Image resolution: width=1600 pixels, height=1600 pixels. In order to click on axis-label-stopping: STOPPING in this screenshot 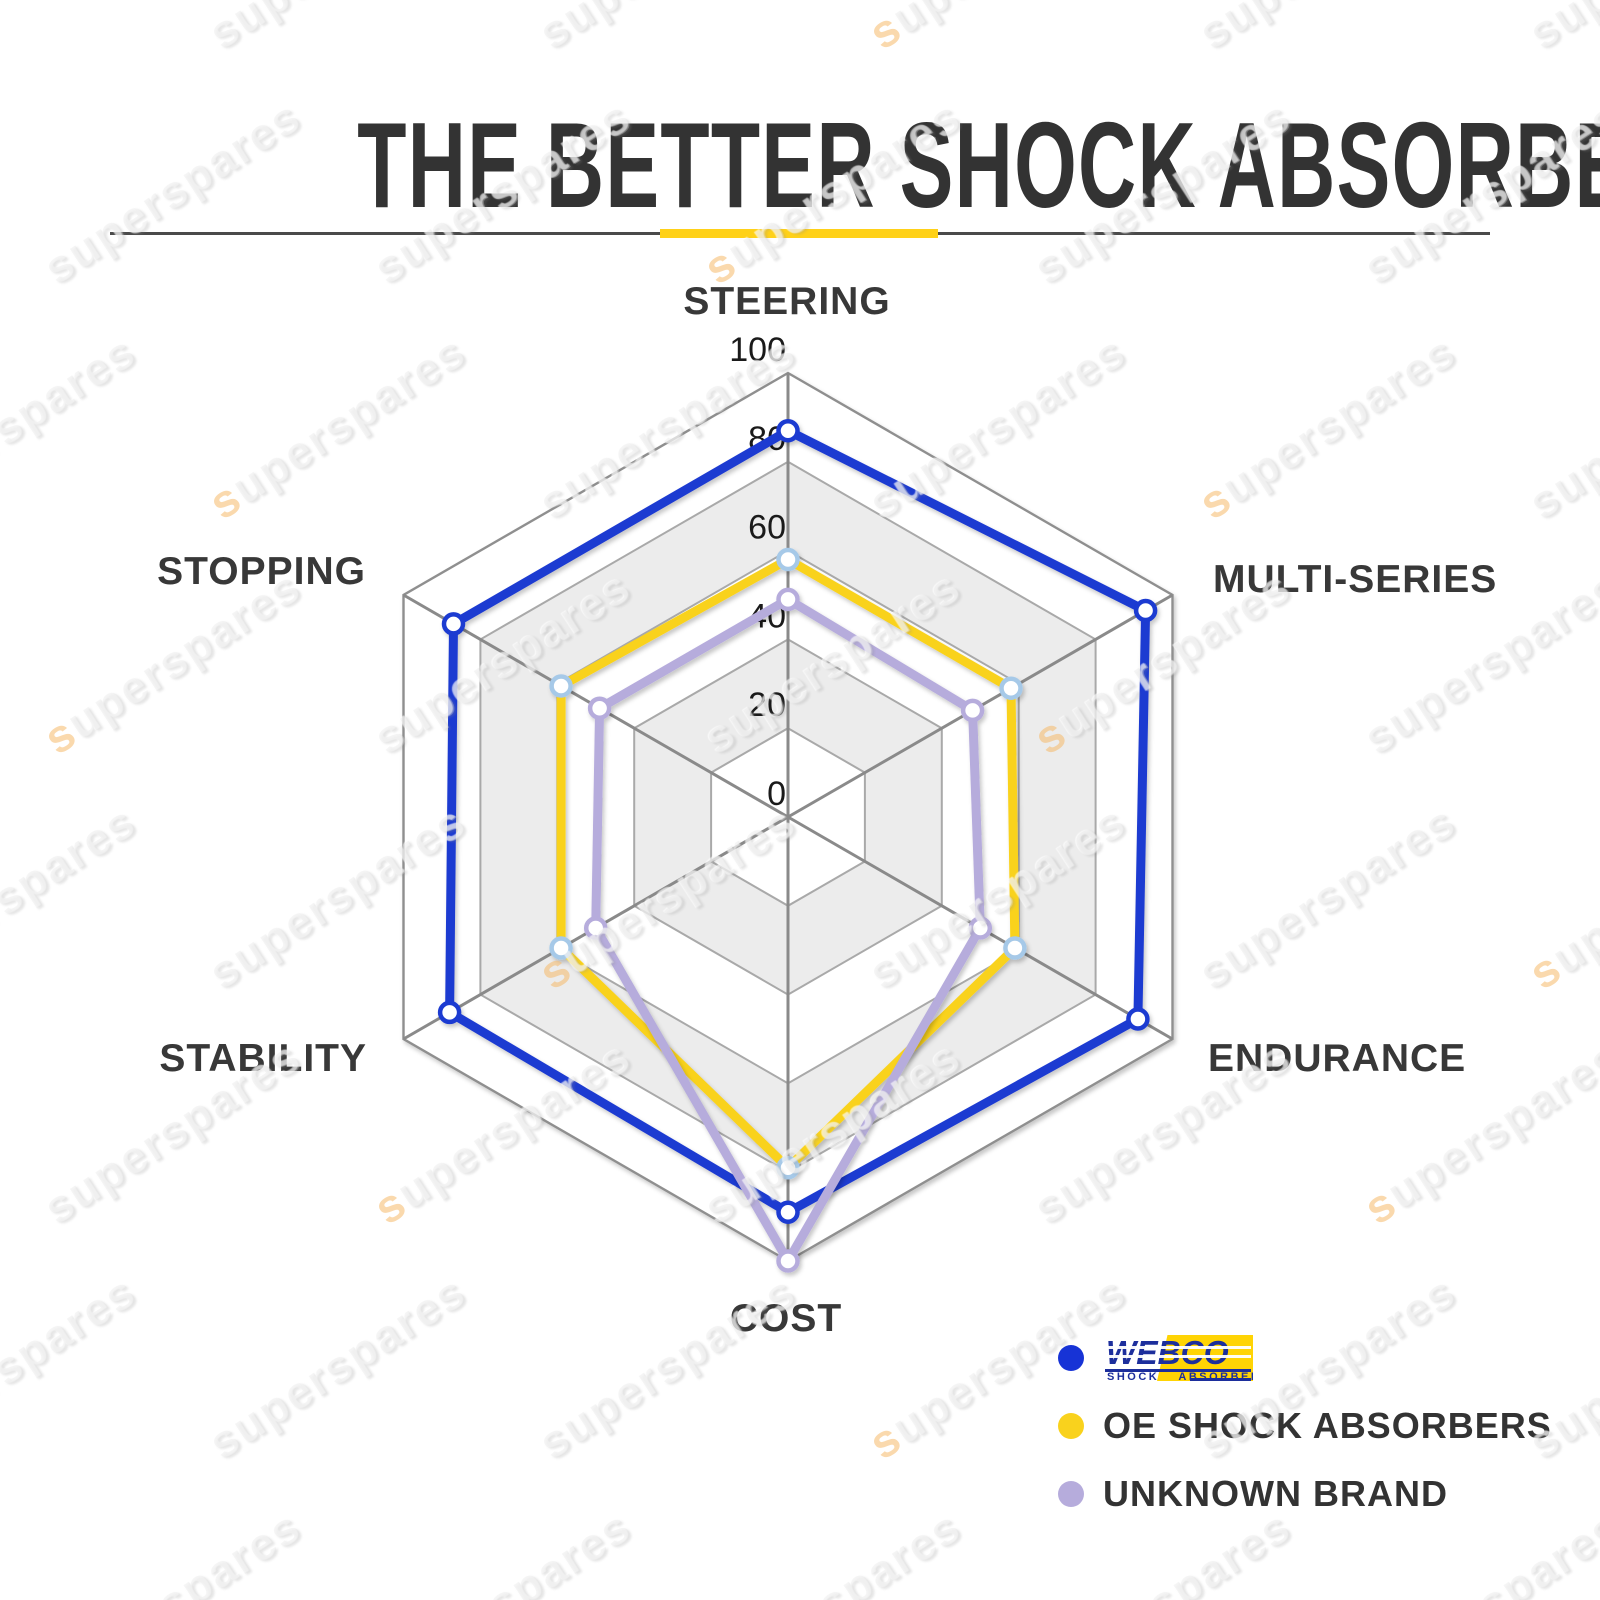, I will do `click(261, 571)`.